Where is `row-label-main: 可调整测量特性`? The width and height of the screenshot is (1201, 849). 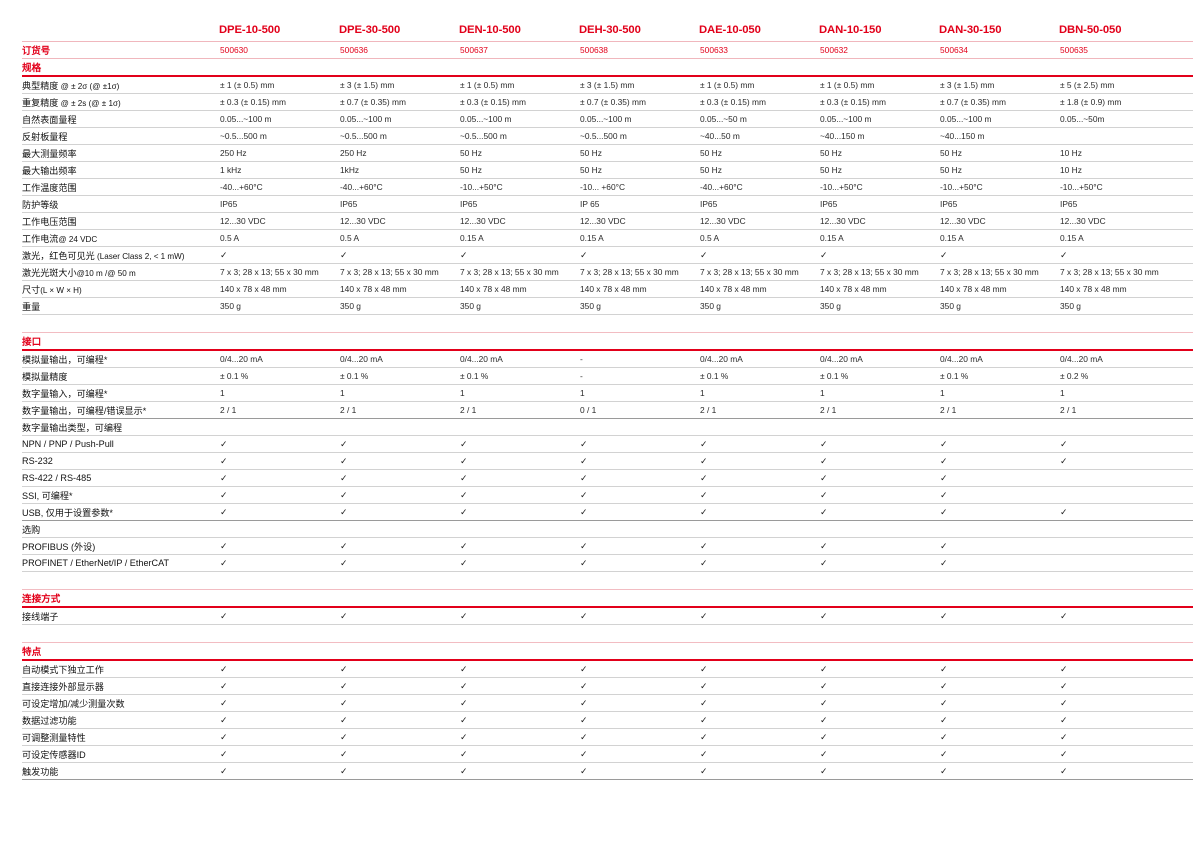 row-label-main: 可调整测量特性 is located at coordinates (54, 738).